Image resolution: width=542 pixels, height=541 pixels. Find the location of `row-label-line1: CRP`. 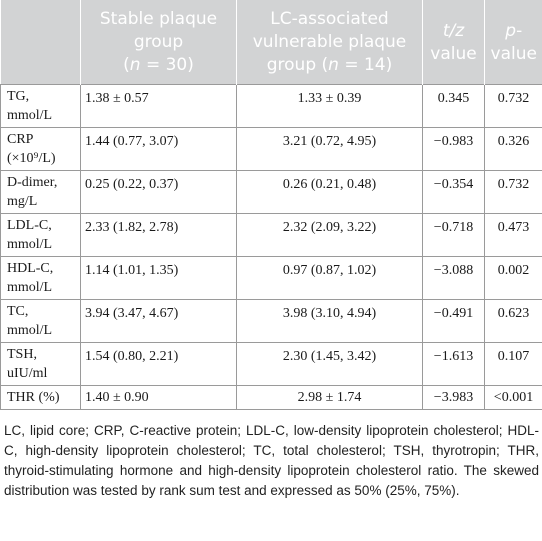

row-label-line1: CRP is located at coordinates (20, 139).